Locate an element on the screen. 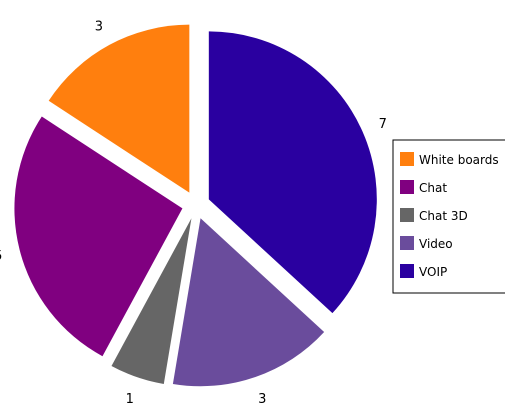  slice-value-label: 7 is located at coordinates (383, 124).